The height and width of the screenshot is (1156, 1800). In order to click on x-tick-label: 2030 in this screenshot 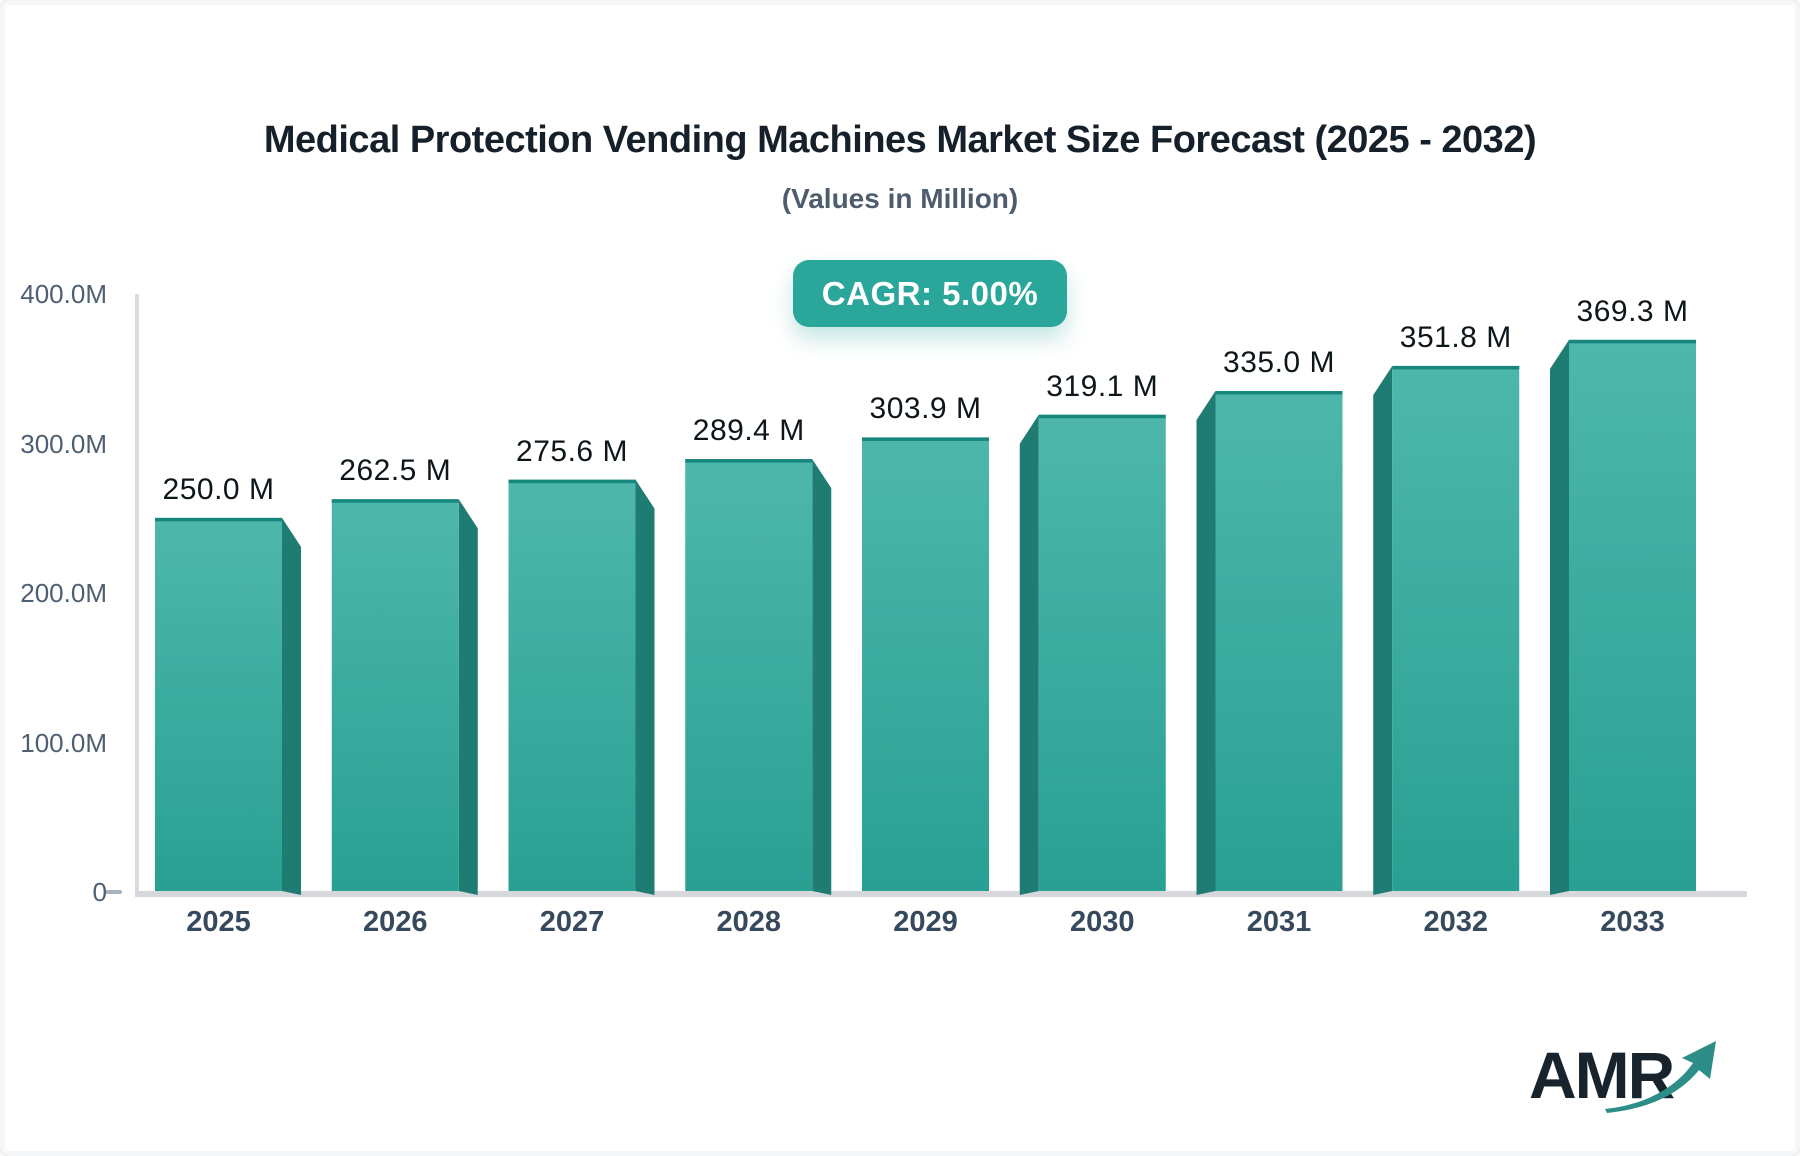, I will do `click(1102, 922)`.